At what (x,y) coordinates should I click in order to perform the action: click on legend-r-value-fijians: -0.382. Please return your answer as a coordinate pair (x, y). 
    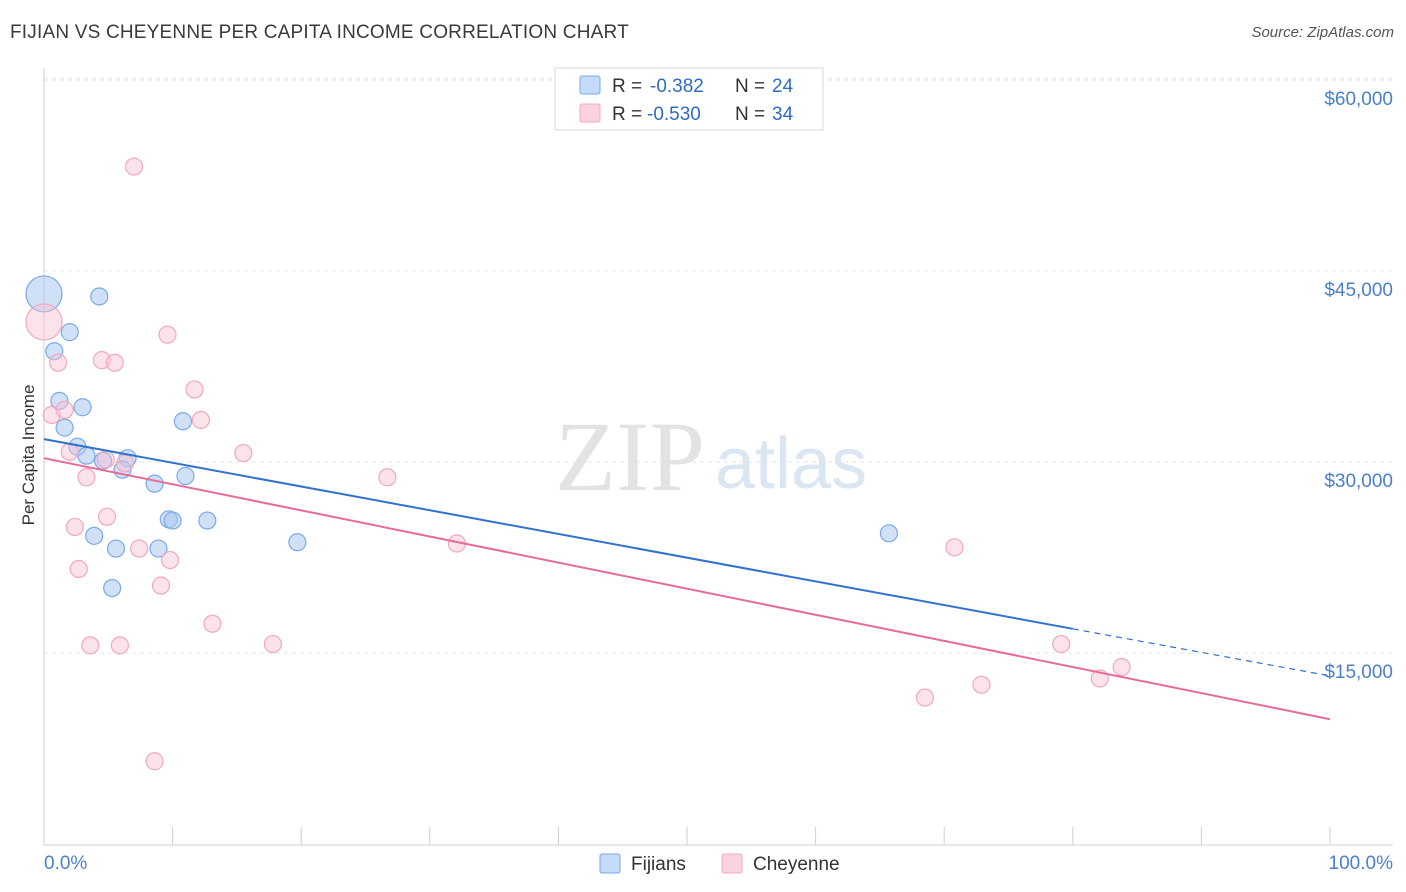
    Looking at the image, I should click on (677, 86).